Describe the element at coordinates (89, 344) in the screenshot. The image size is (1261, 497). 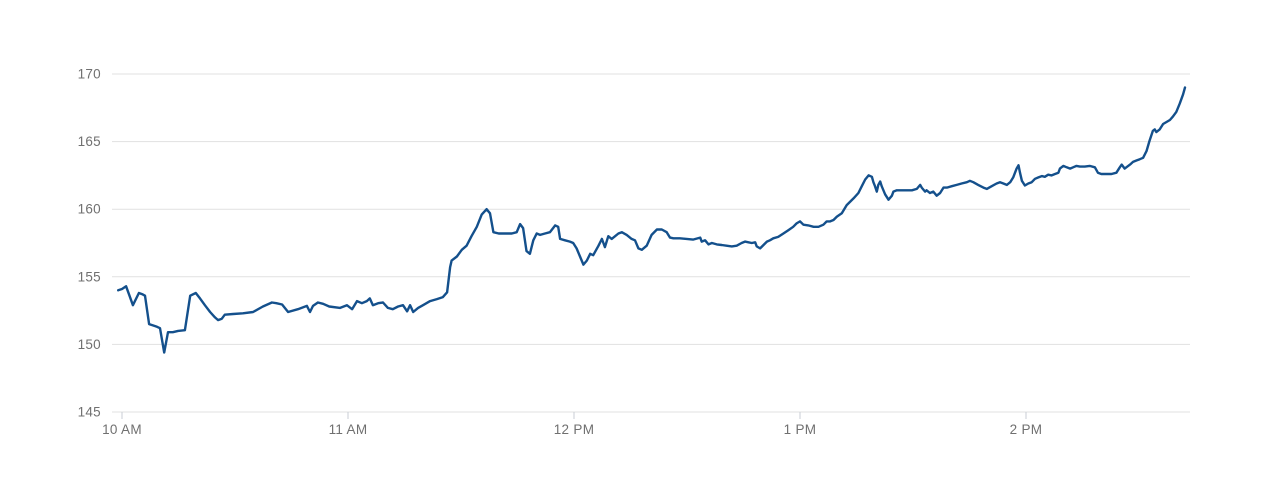
I see `y-axis-label: 150` at that location.